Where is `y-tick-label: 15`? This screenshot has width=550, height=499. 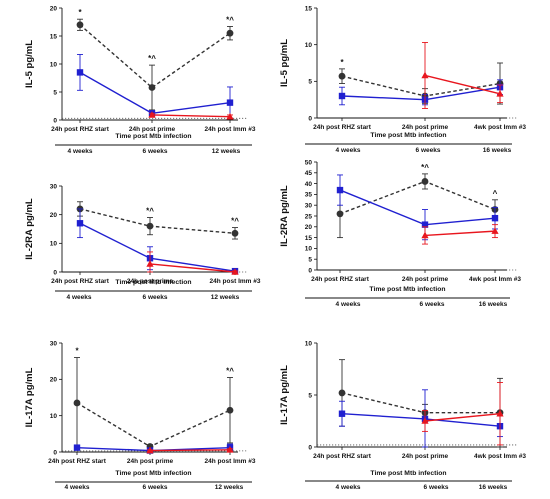
y-tick-label: 15 is located at coordinates (54, 36).